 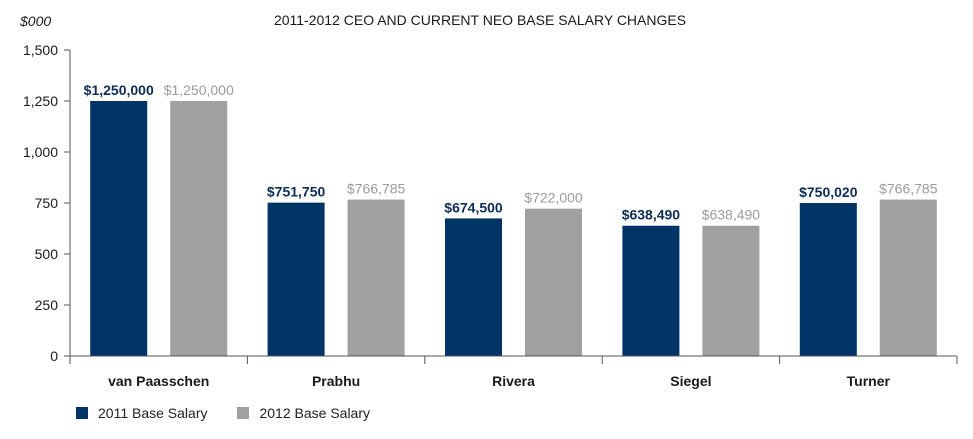 What do you see at coordinates (869, 381) in the screenshot?
I see `x-tick-label: Turner` at bounding box center [869, 381].